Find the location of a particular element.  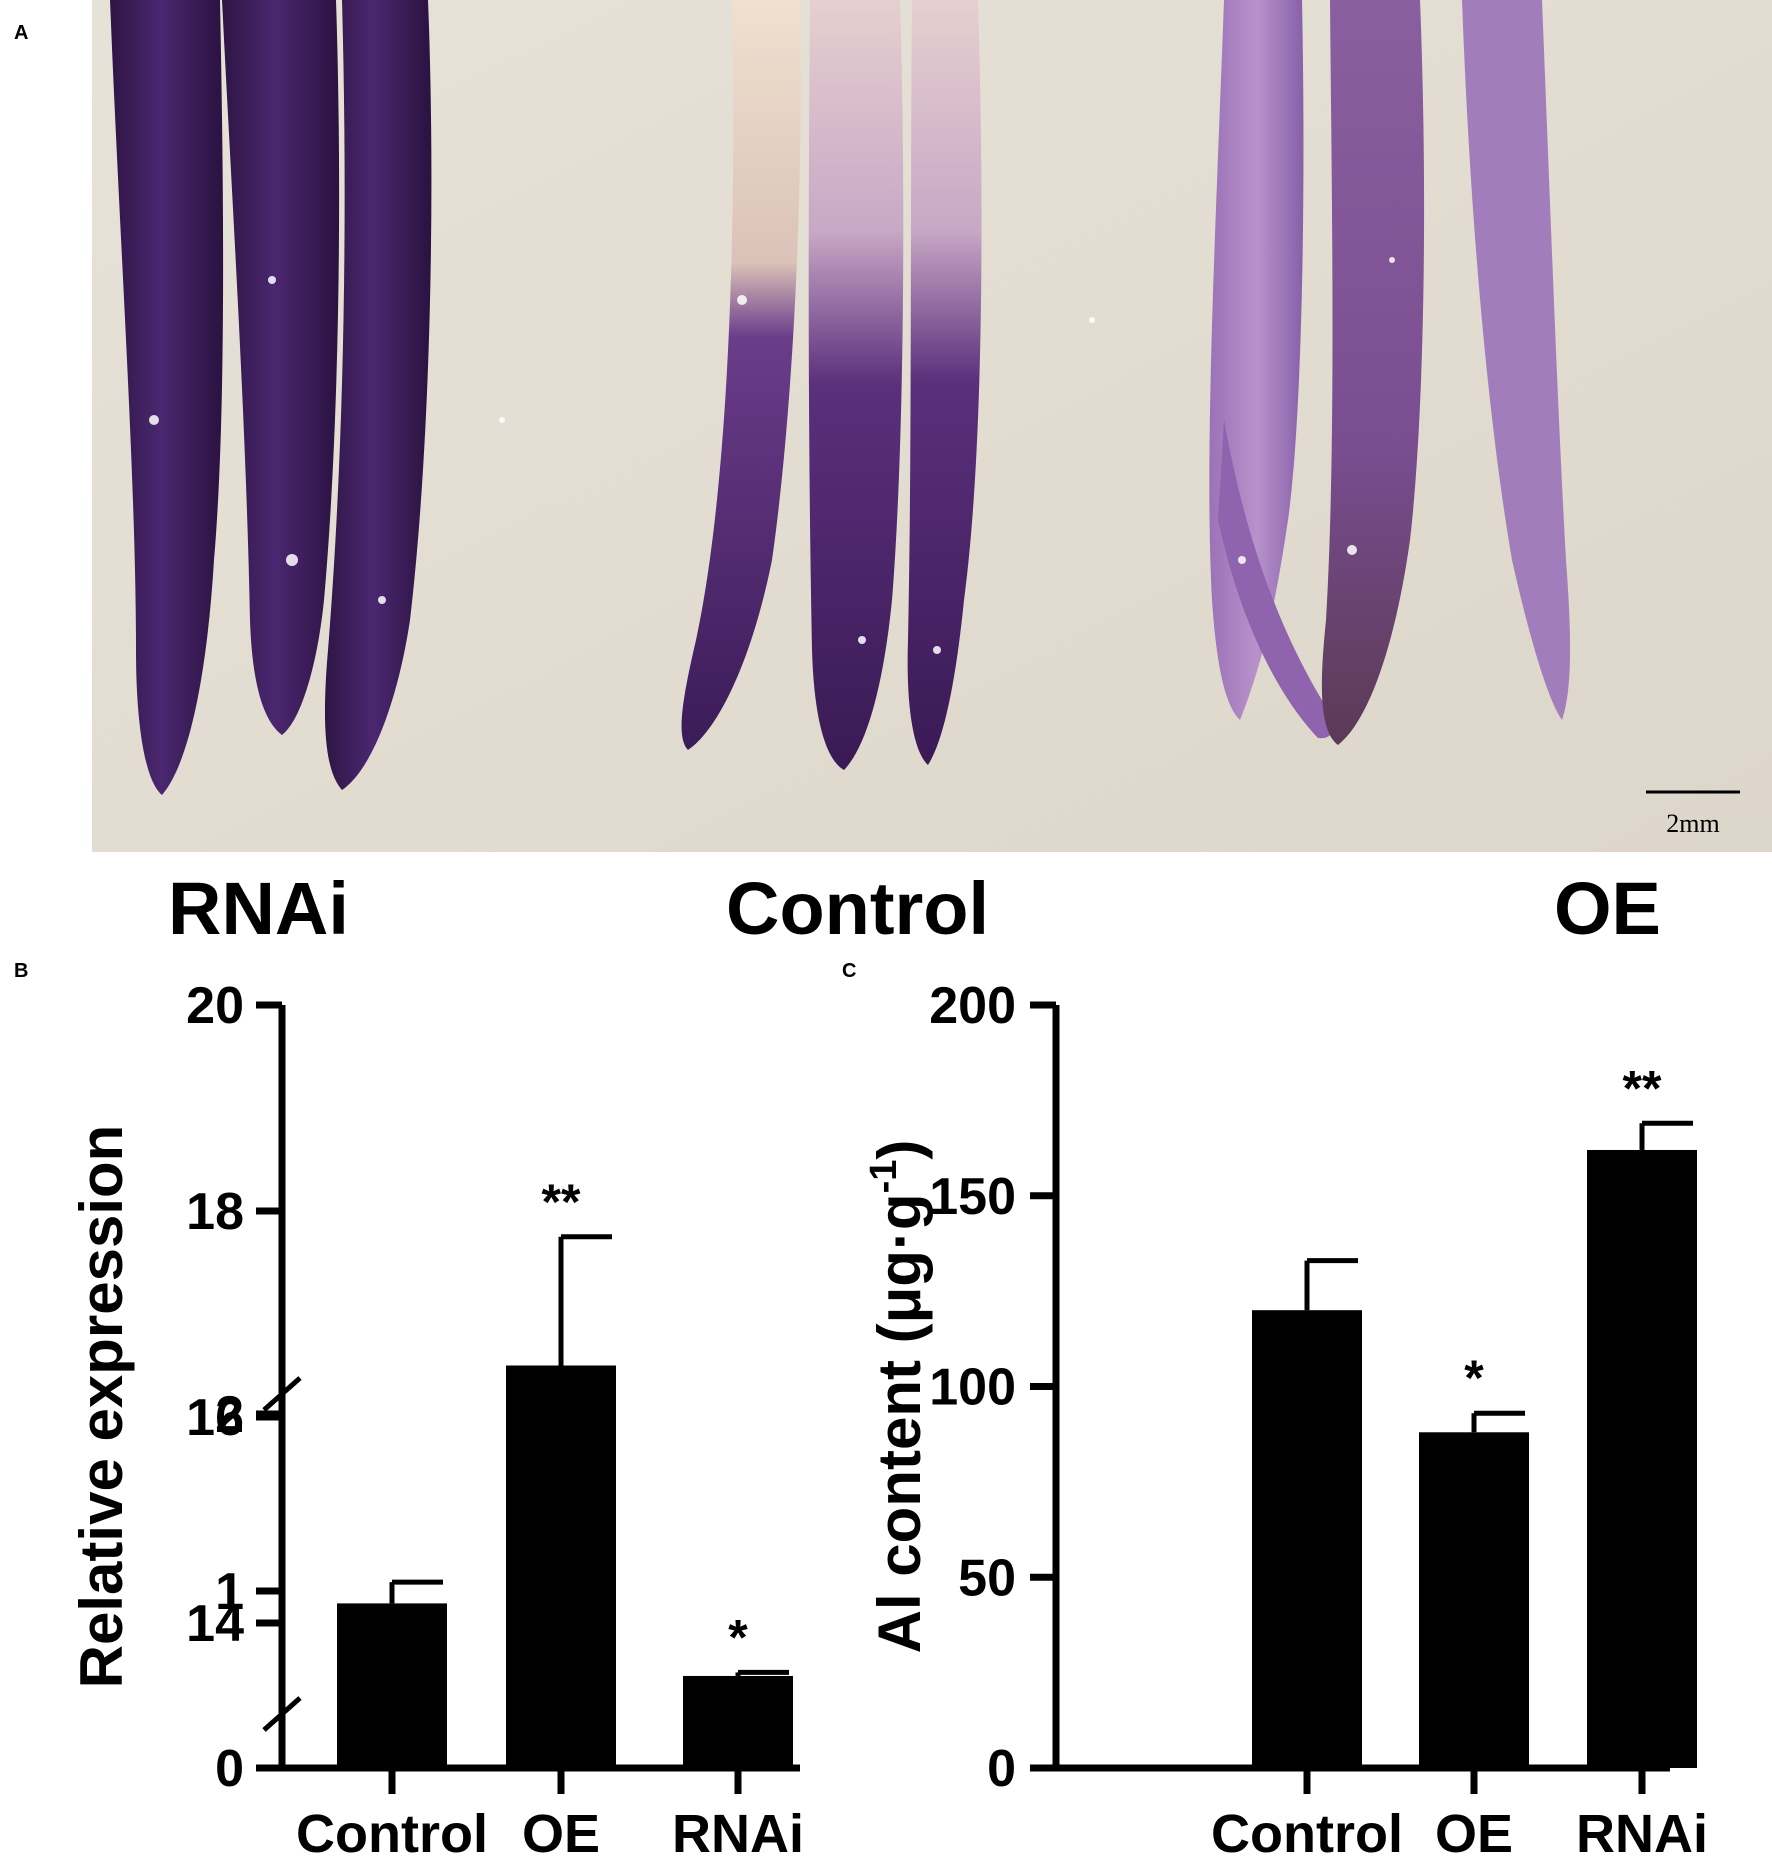

y-tick-label: 100 is located at coordinates (972, 1388).